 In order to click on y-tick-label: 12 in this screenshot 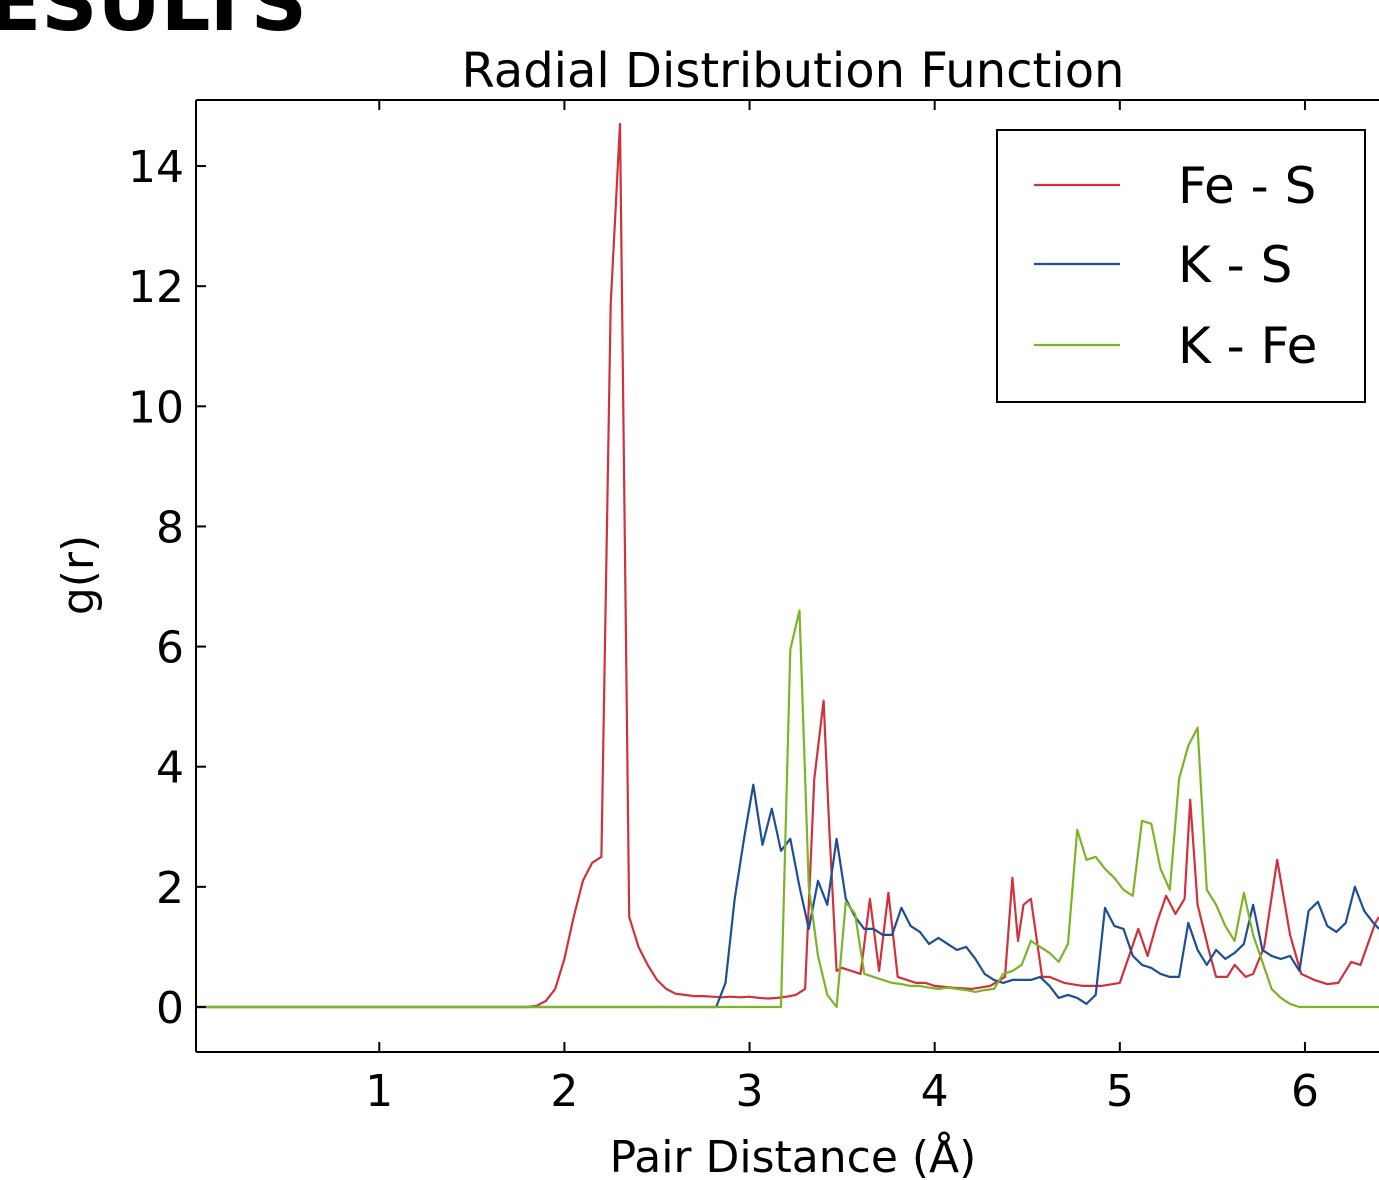, I will do `click(156, 287)`.